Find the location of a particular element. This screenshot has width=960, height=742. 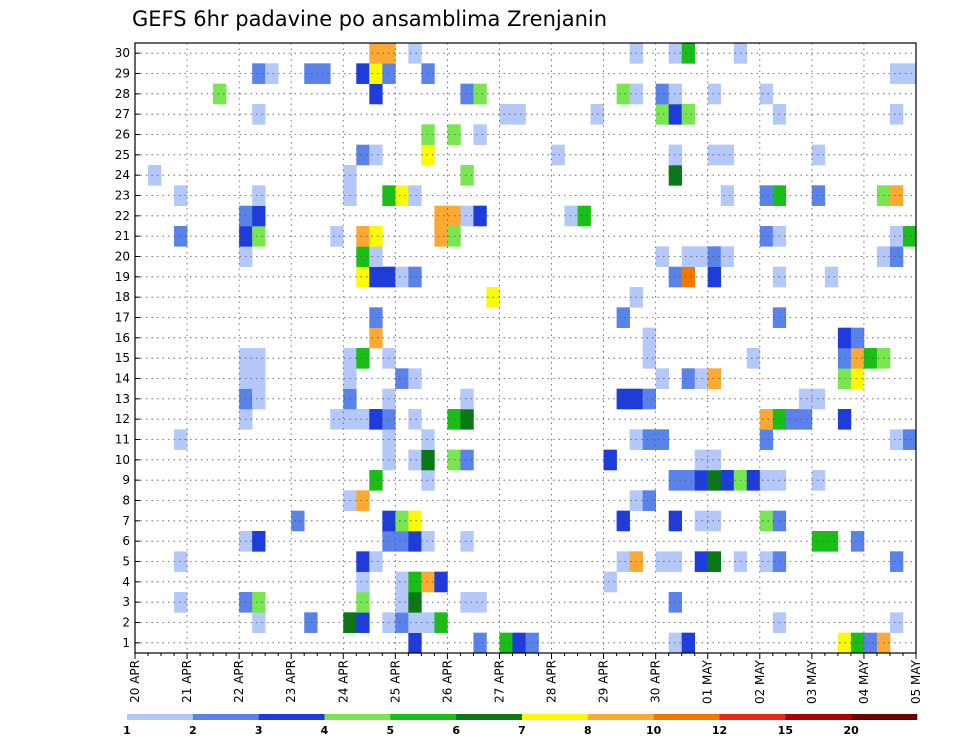

y-tick-label: 16 is located at coordinates (122, 338).